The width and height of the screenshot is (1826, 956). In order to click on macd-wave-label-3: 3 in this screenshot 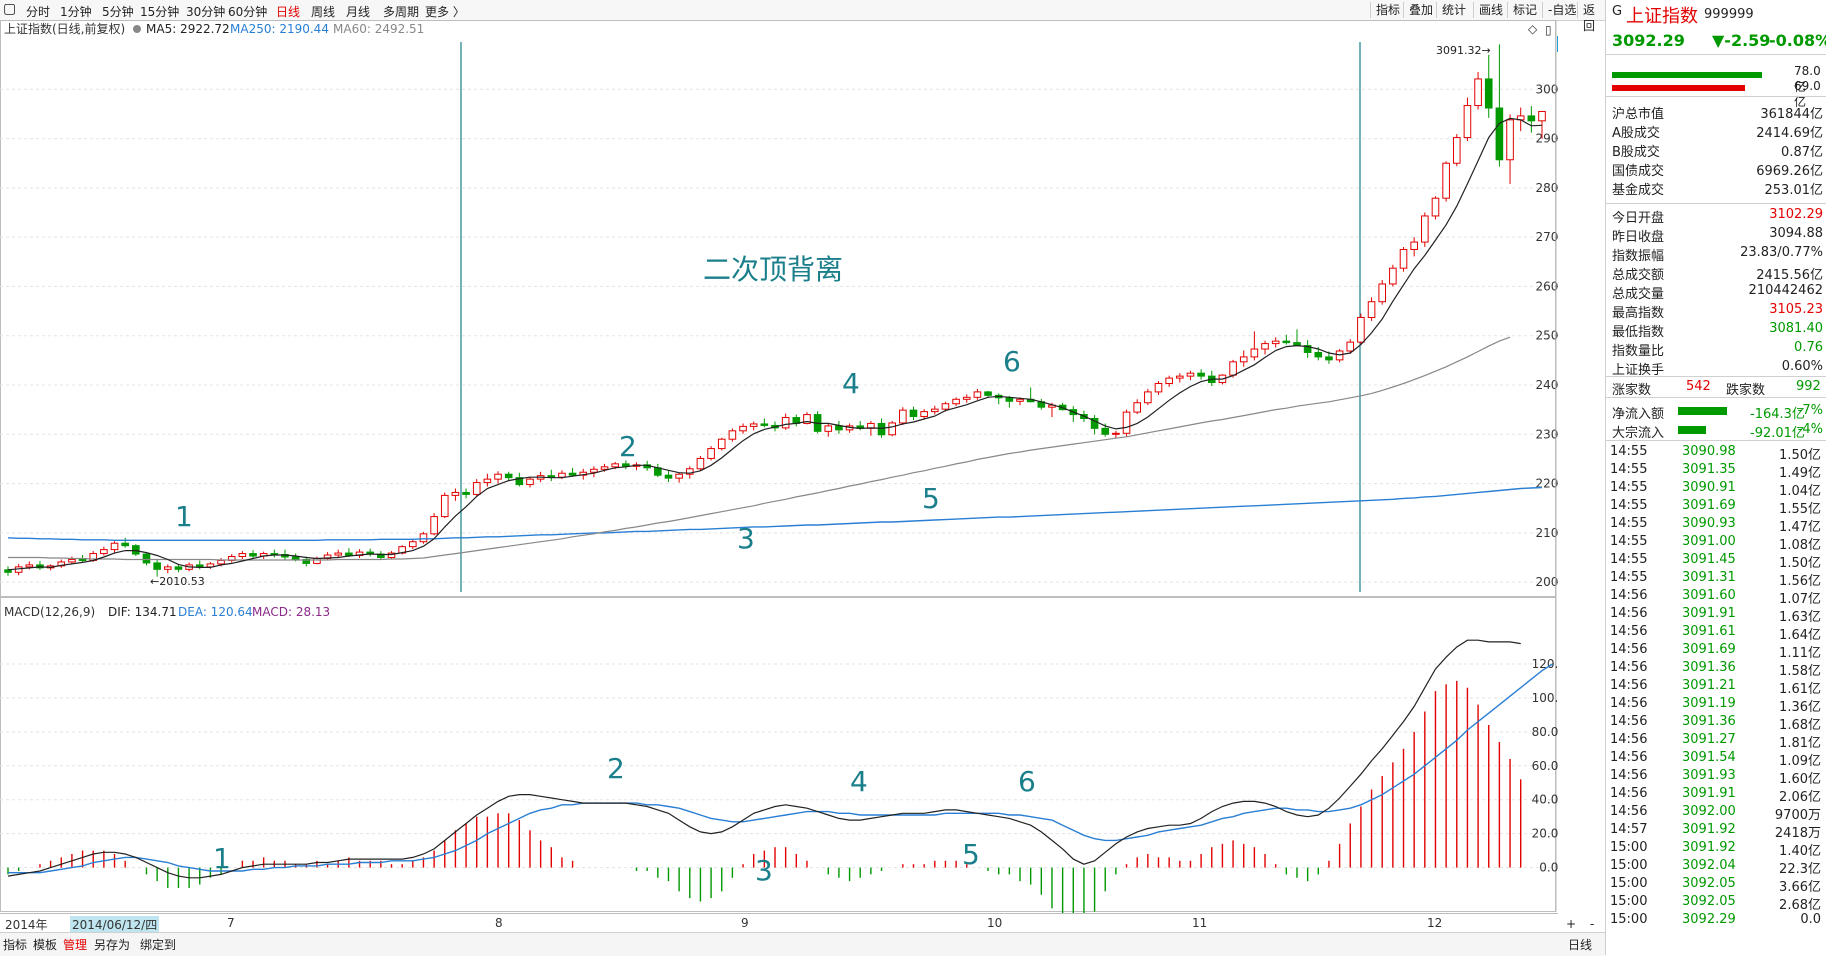, I will do `click(764, 870)`.